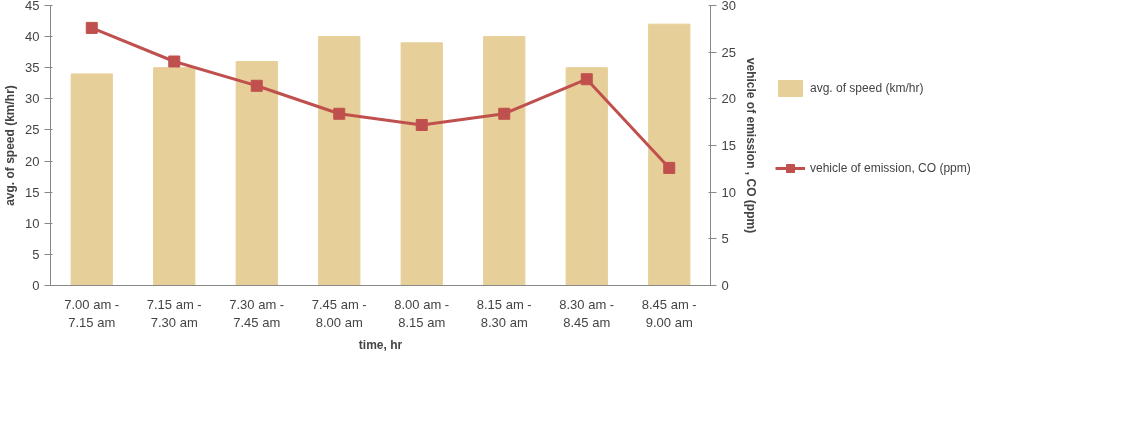  Describe the element at coordinates (669, 313) in the screenshot. I see `x-tick-label: 8.45 am - 9.00 am` at that location.